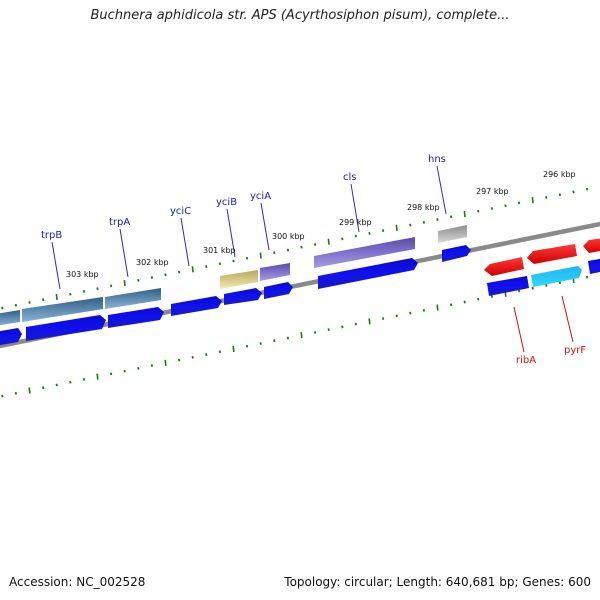 Image resolution: width=600 pixels, height=600 pixels. Describe the element at coordinates (437, 159) in the screenshot. I see `gene-label-hns: hns` at that location.